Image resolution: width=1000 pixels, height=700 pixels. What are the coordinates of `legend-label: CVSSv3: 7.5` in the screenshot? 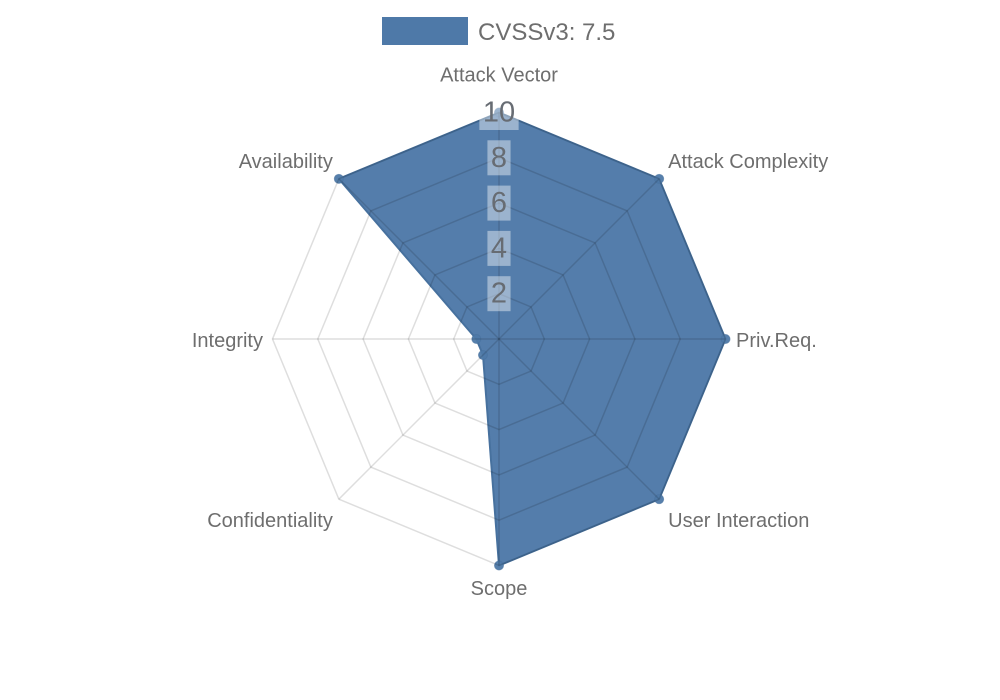 It's located at (546, 32).